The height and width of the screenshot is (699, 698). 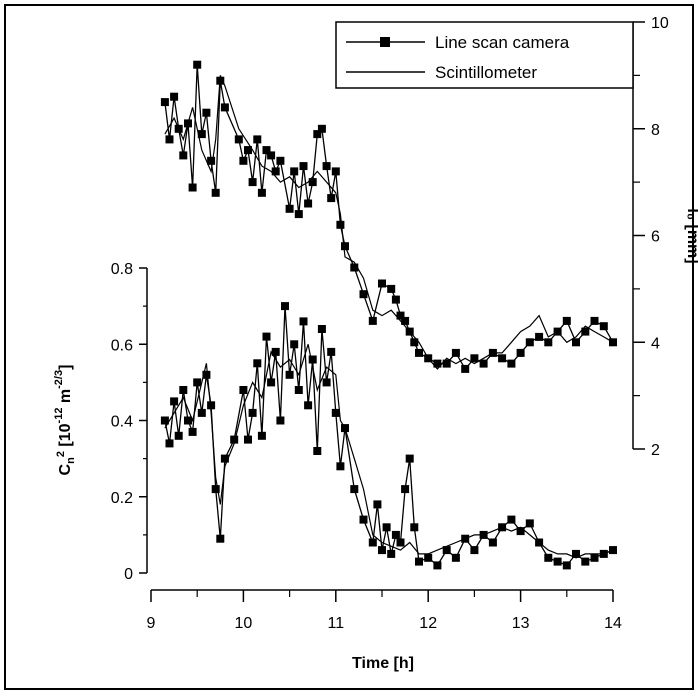 I want to click on x-tick-label: 10, so click(x=244, y=623).